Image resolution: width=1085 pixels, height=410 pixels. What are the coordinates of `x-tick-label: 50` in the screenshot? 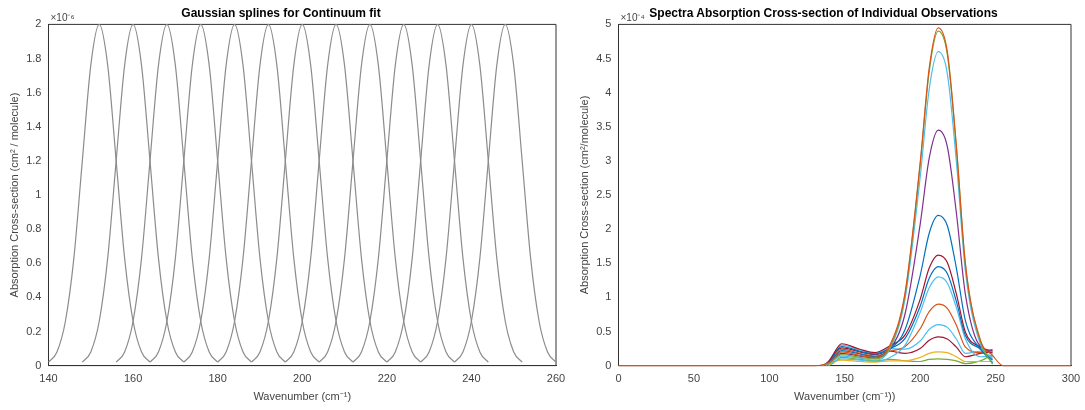 It's located at (694, 378).